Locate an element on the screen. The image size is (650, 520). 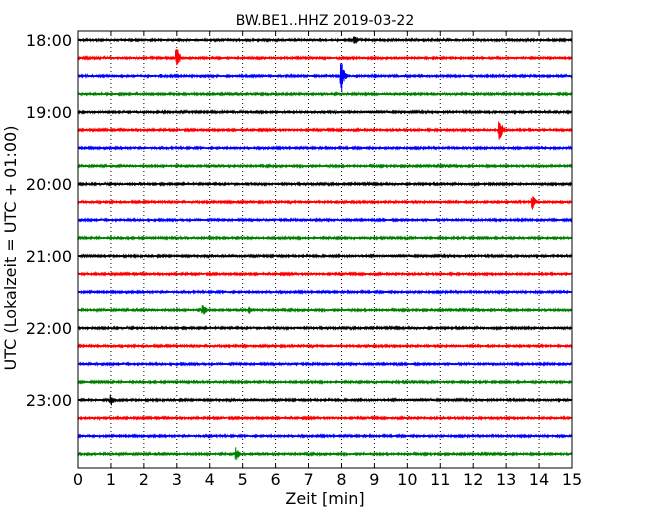
x-tick-label: 1 is located at coordinates (111, 479).